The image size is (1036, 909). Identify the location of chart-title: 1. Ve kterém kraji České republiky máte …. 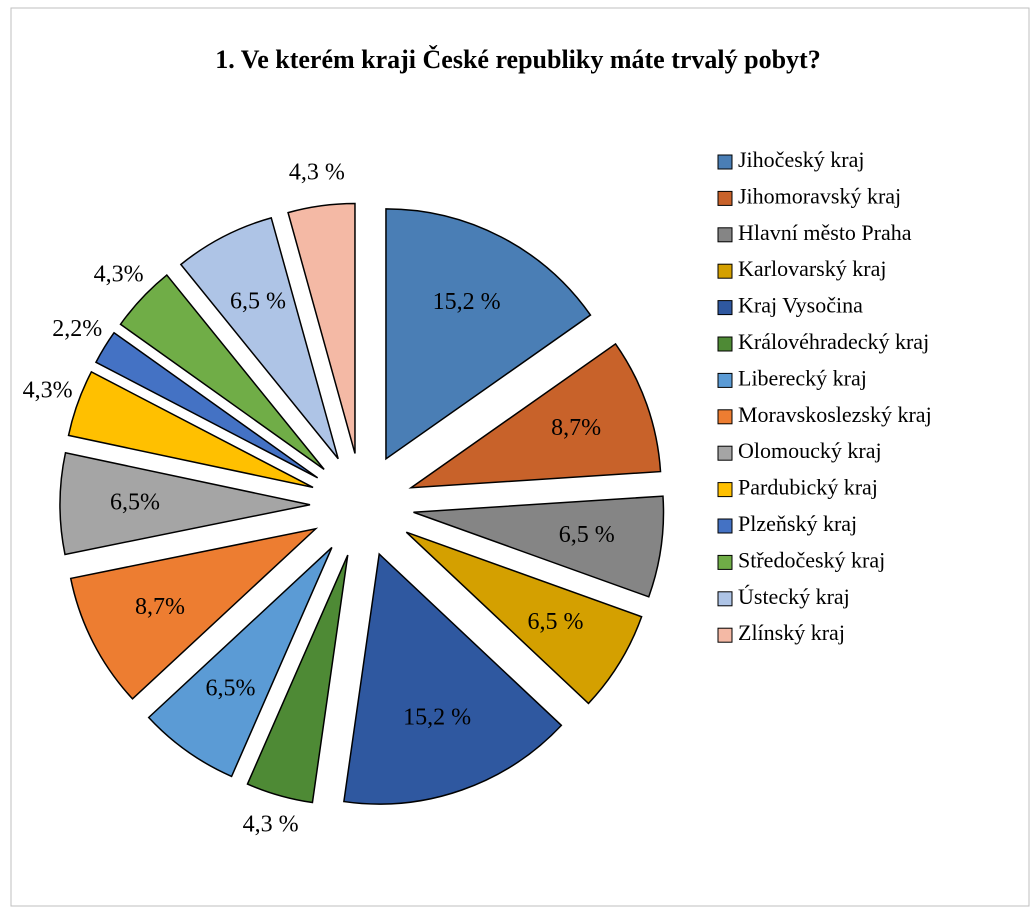
(517, 59).